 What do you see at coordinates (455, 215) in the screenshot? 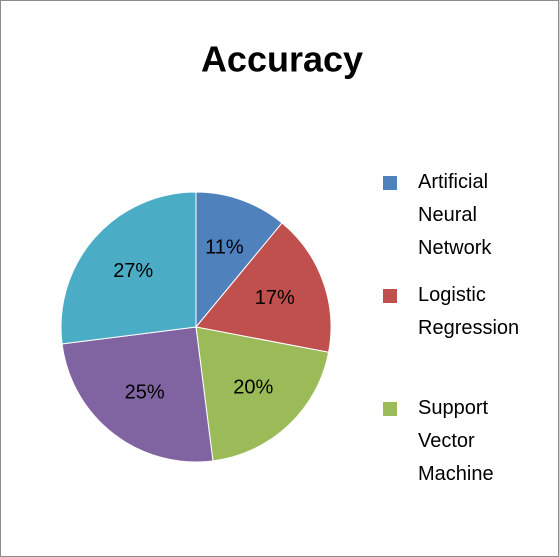
I see `legend-label: Artificial Neural Network` at bounding box center [455, 215].